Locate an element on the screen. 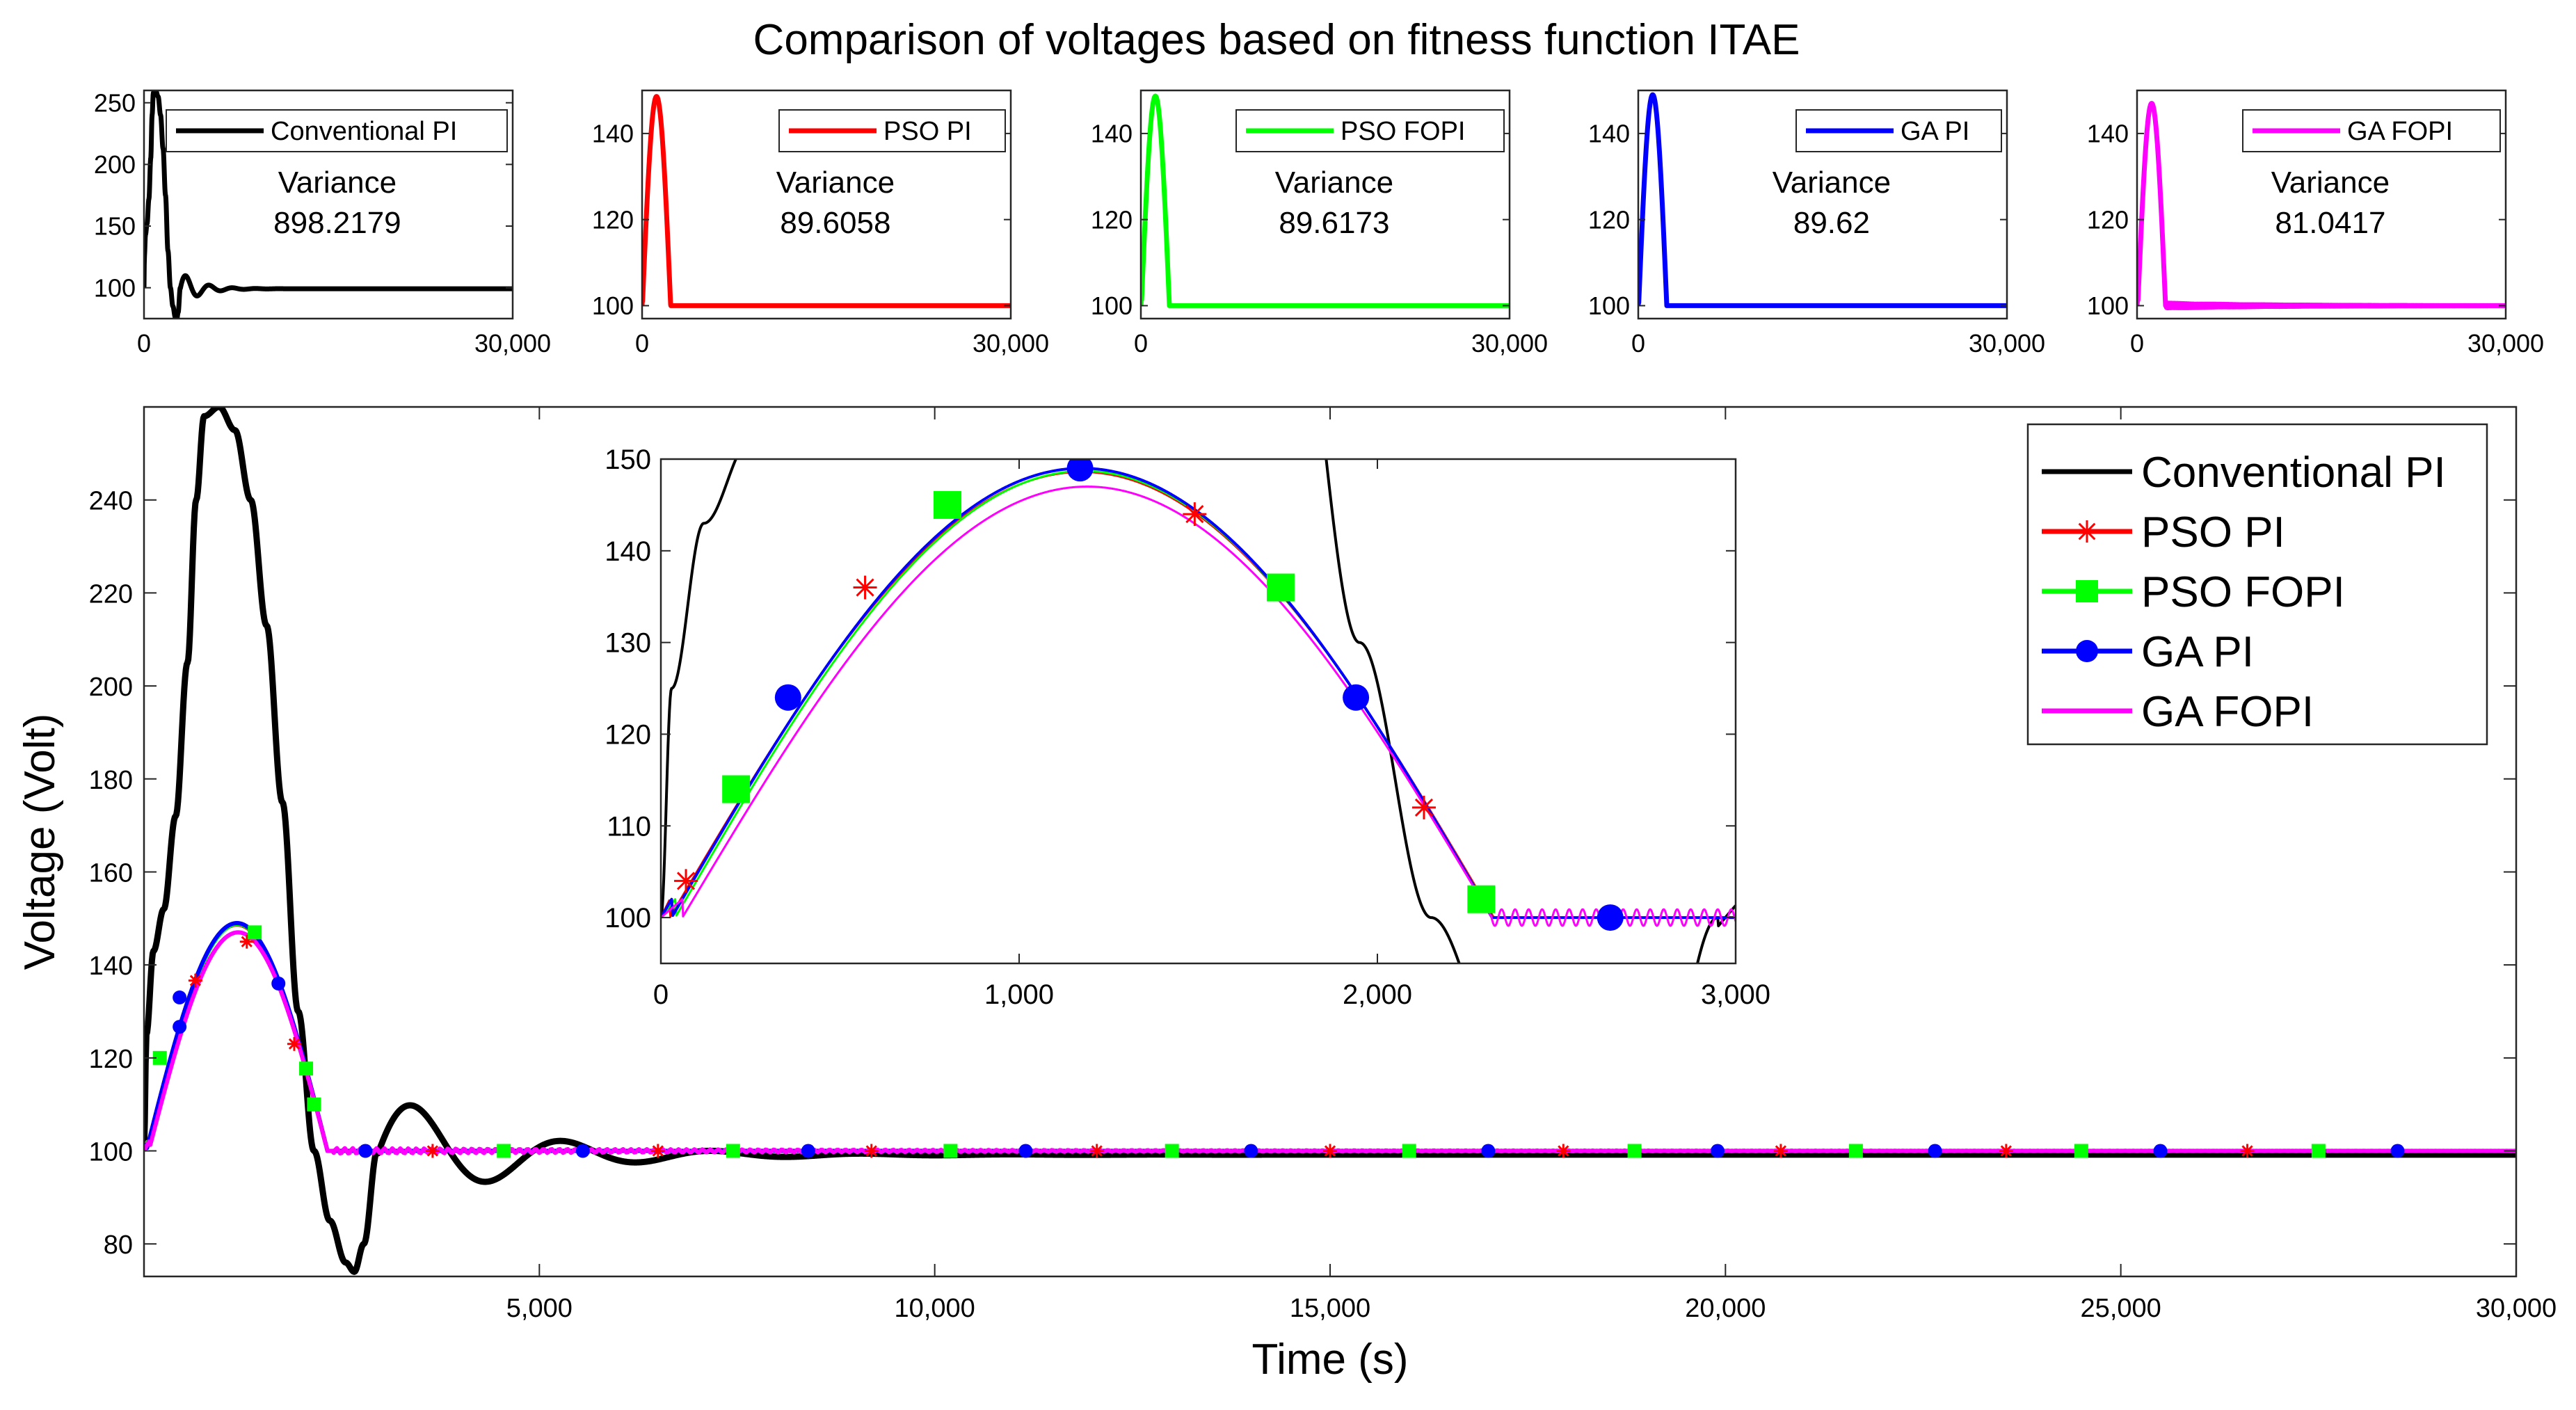 This screenshot has width=2576, height=1410. legend-label: PSO PI is located at coordinates (927, 131).